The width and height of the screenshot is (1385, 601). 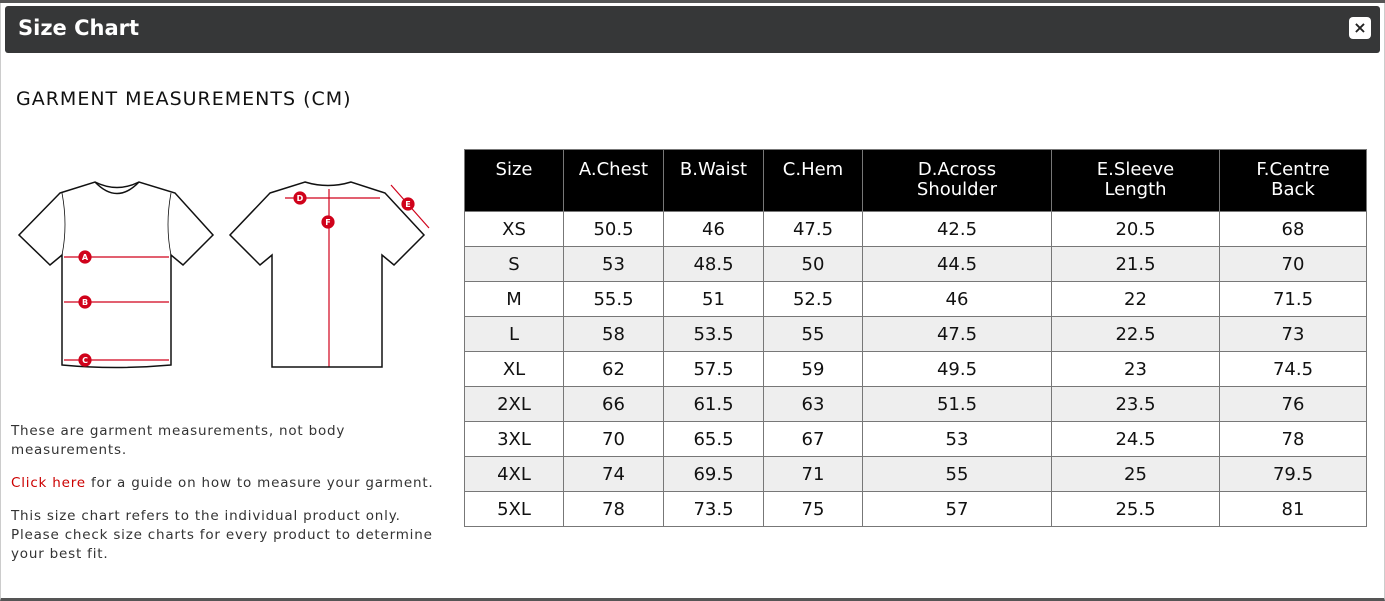 What do you see at coordinates (713, 509) in the screenshot?
I see `table-cell: 73.5` at bounding box center [713, 509].